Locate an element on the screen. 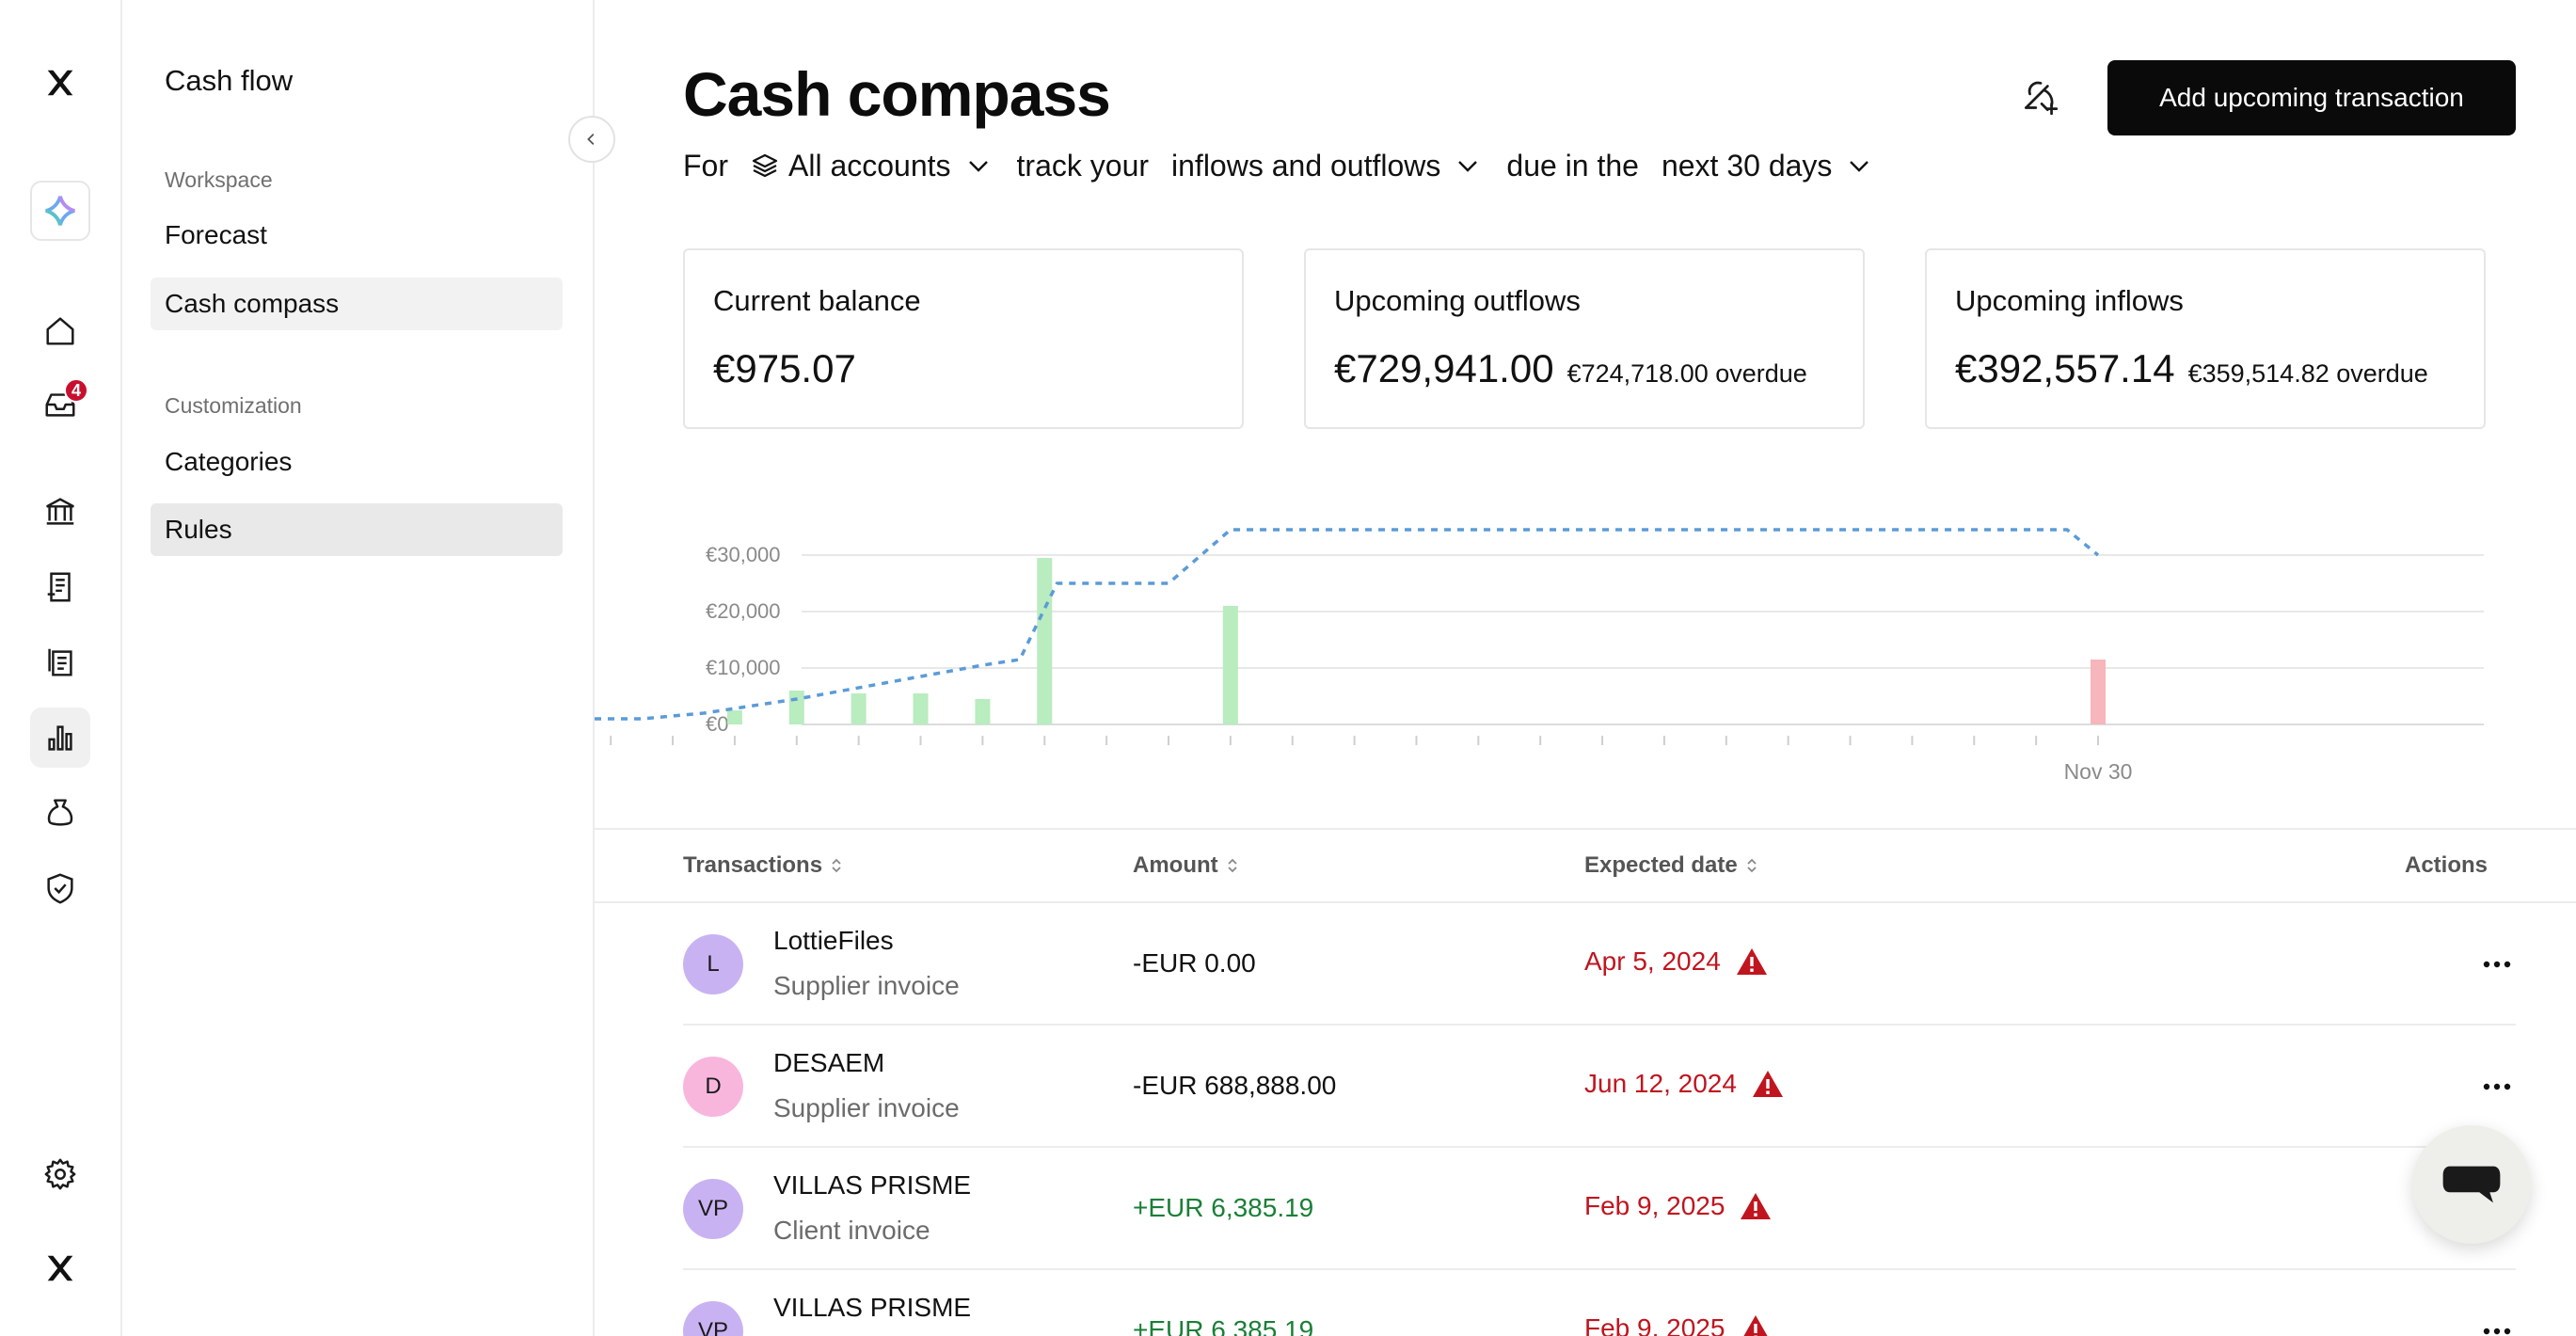 The height and width of the screenshot is (1336, 2576). sidebar-item-categories: Categories is located at coordinates (229, 461).